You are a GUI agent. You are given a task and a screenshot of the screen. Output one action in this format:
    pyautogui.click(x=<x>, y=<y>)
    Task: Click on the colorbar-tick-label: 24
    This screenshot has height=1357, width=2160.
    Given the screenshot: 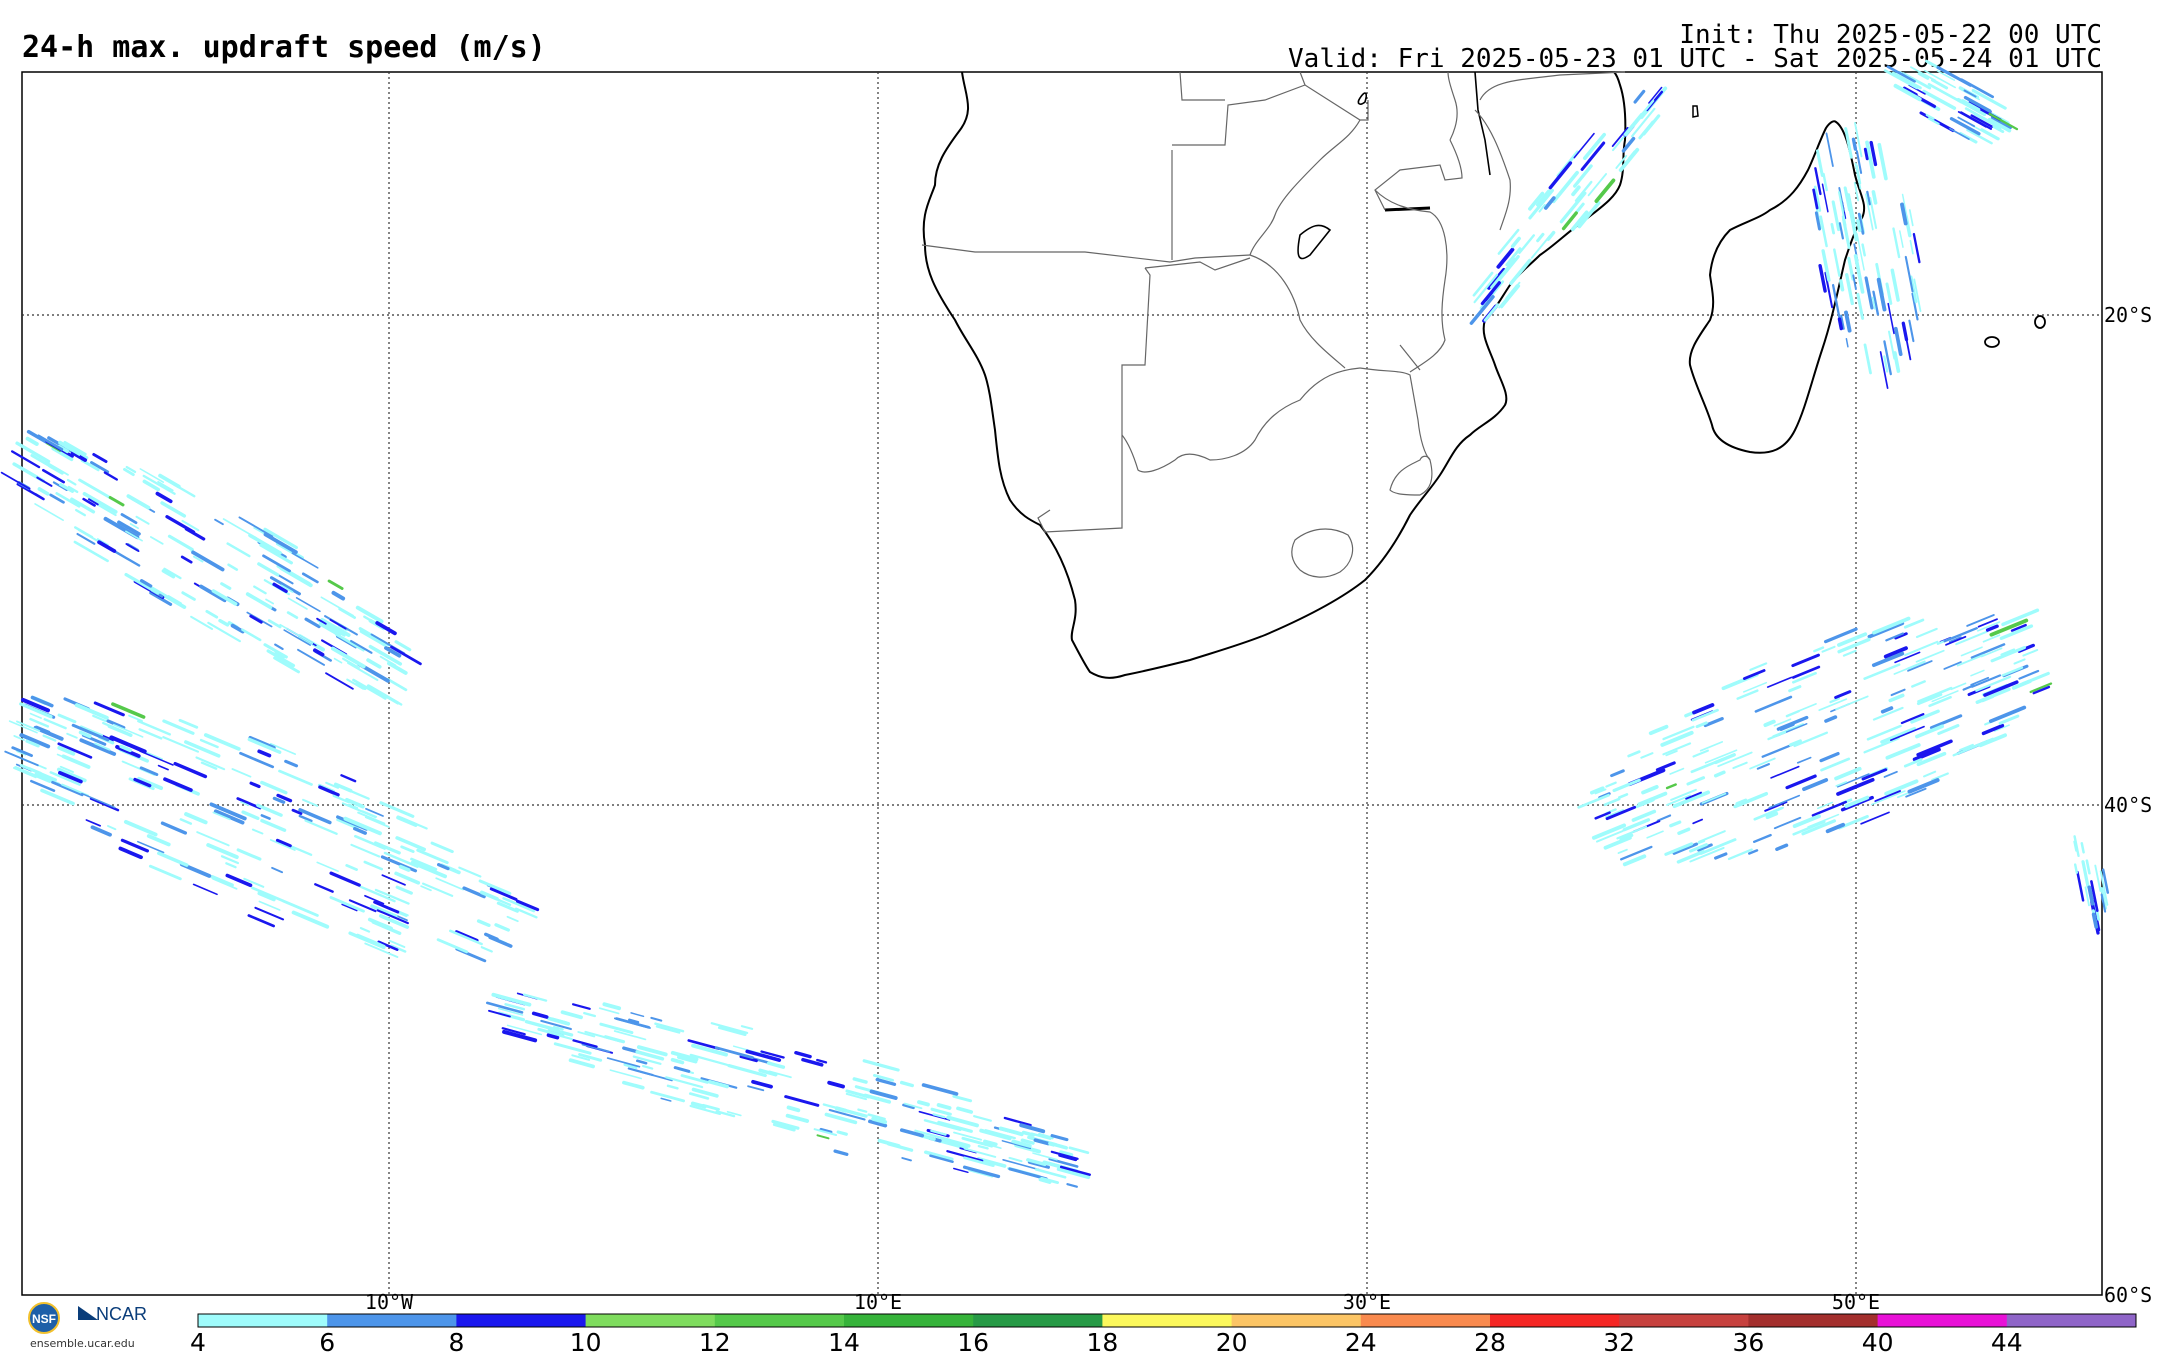 What is the action you would take?
    pyautogui.click(x=1360, y=1342)
    